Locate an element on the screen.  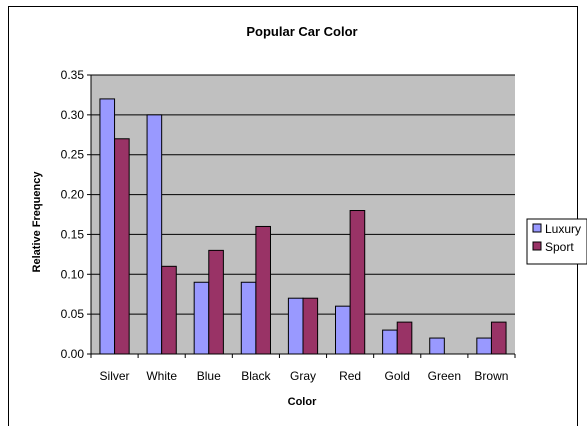
bar-sport-blue is located at coordinates (216, 302).